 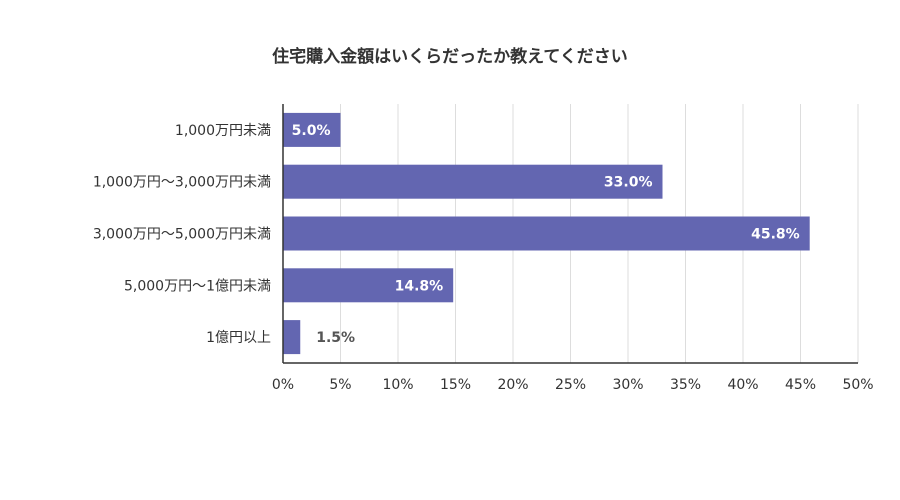 What do you see at coordinates (335, 338) in the screenshot?
I see `data-label: 1.5%` at bounding box center [335, 338].